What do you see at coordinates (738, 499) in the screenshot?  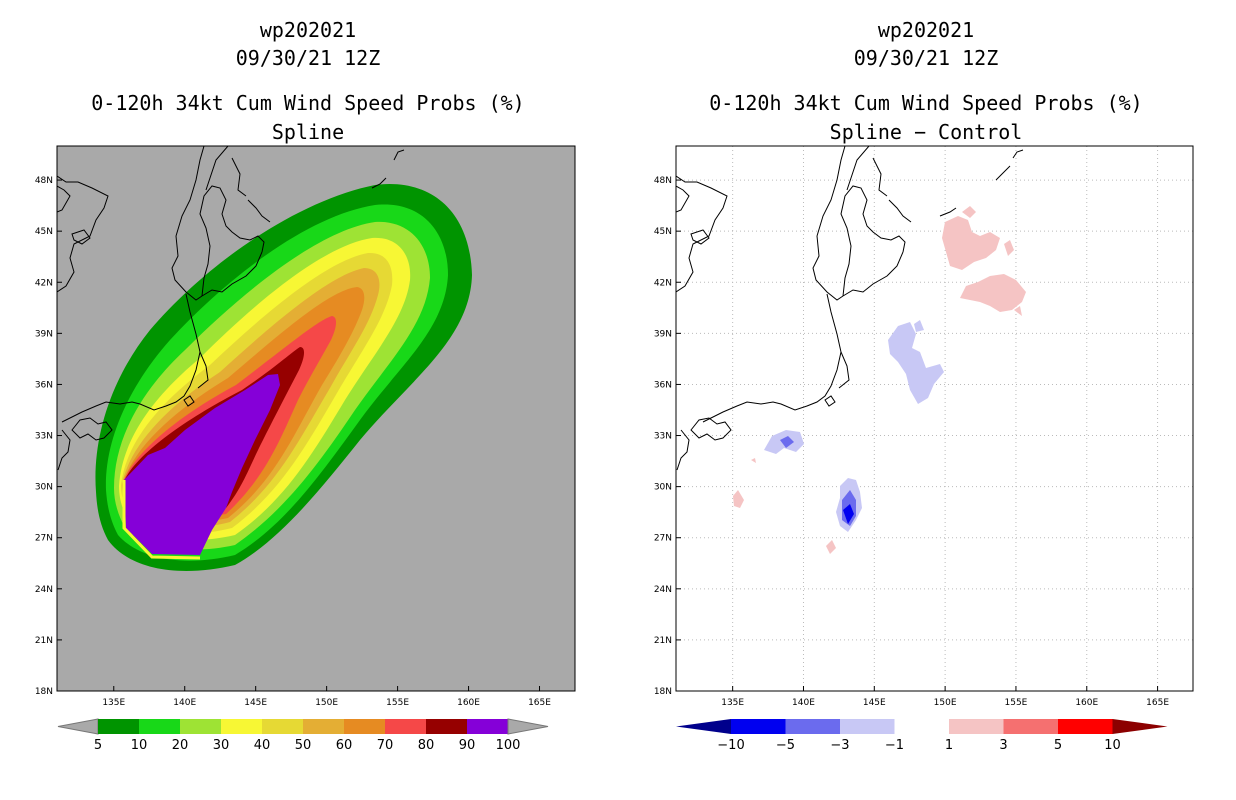 I see `diff-positive-patch-west` at bounding box center [738, 499].